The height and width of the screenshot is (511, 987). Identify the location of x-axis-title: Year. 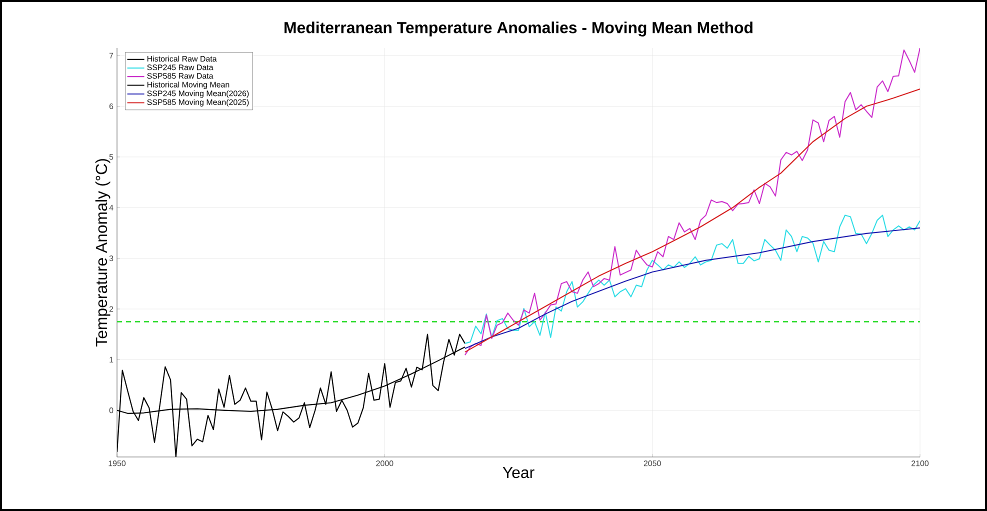
(518, 472).